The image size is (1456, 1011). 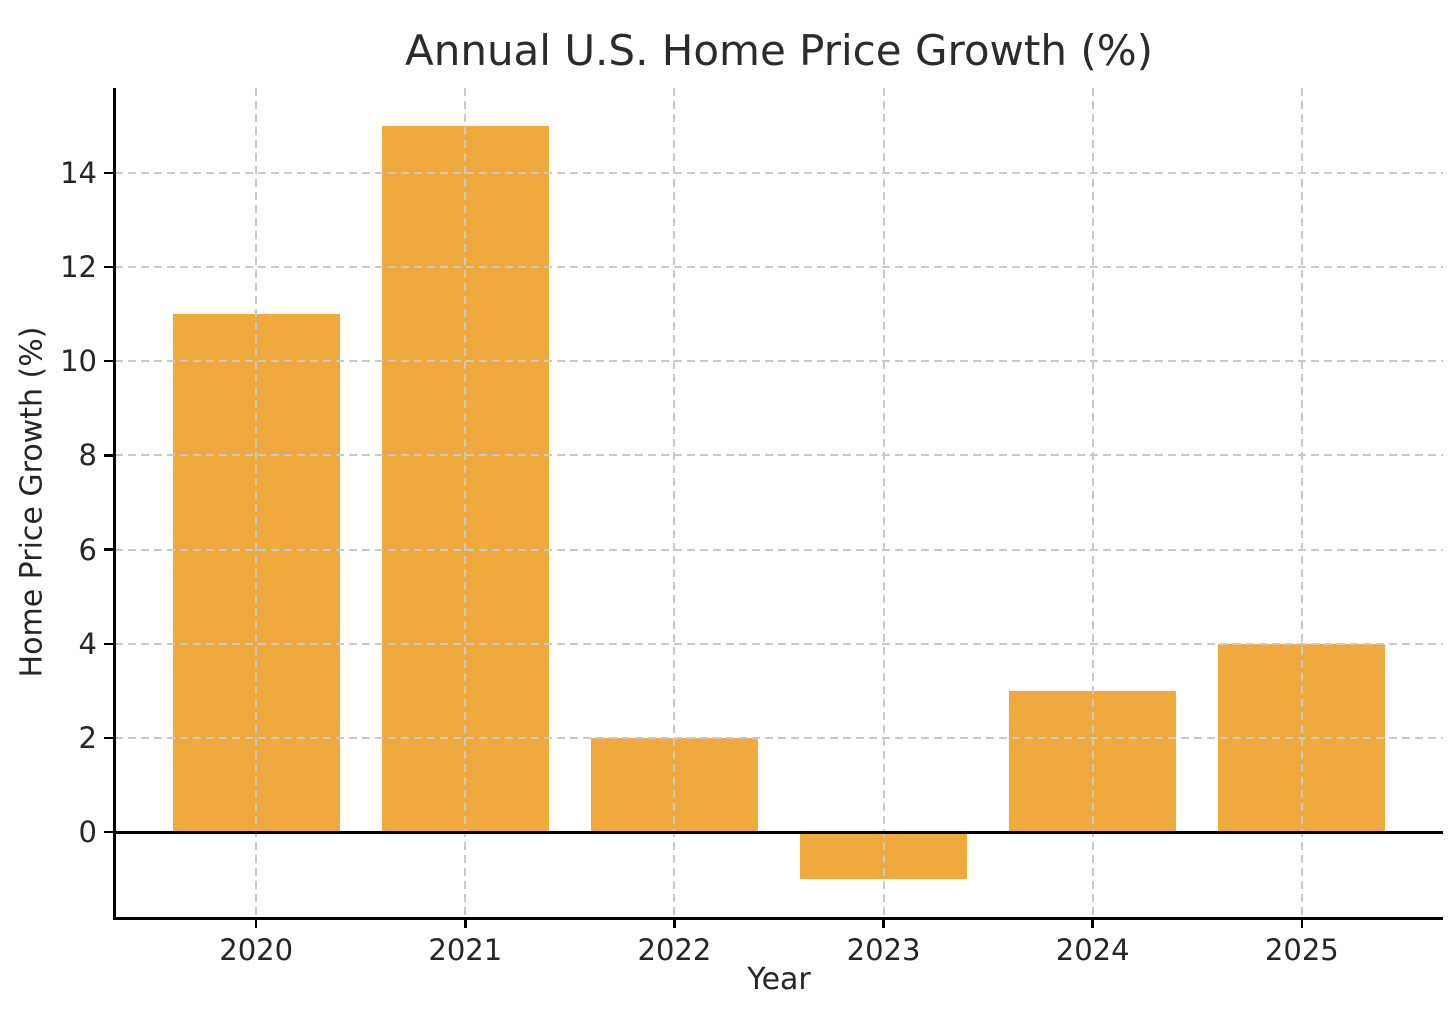 What do you see at coordinates (883, 856) in the screenshot?
I see `bar-2023` at bounding box center [883, 856].